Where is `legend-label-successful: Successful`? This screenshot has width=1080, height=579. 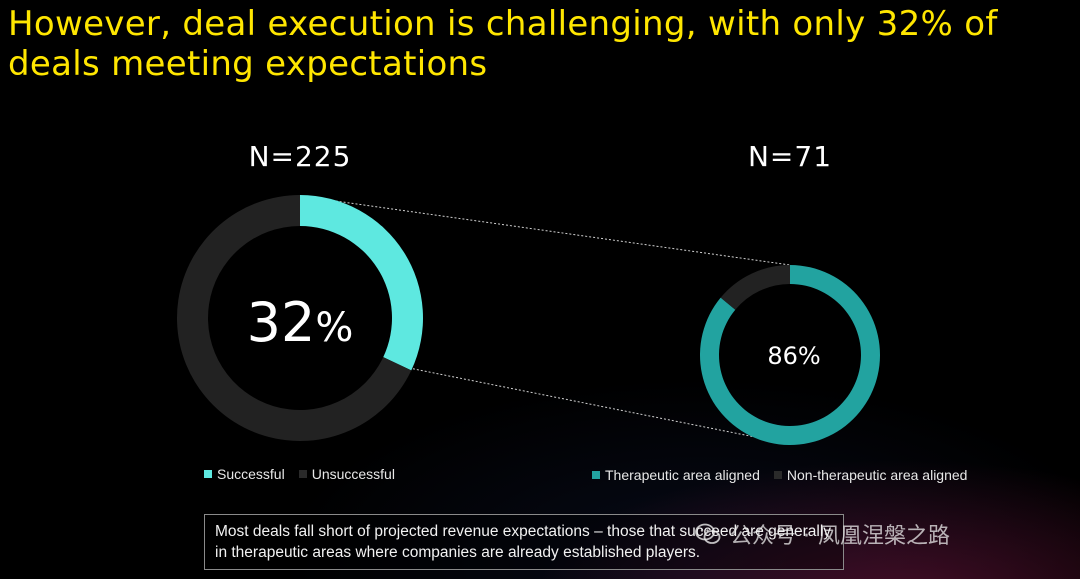 legend-label-successful: Successful is located at coordinates (251, 474).